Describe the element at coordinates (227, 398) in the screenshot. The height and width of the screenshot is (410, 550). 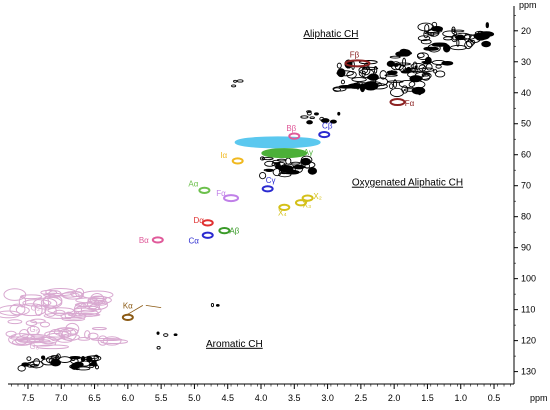
I see `x-tick-label: 4.5` at that location.